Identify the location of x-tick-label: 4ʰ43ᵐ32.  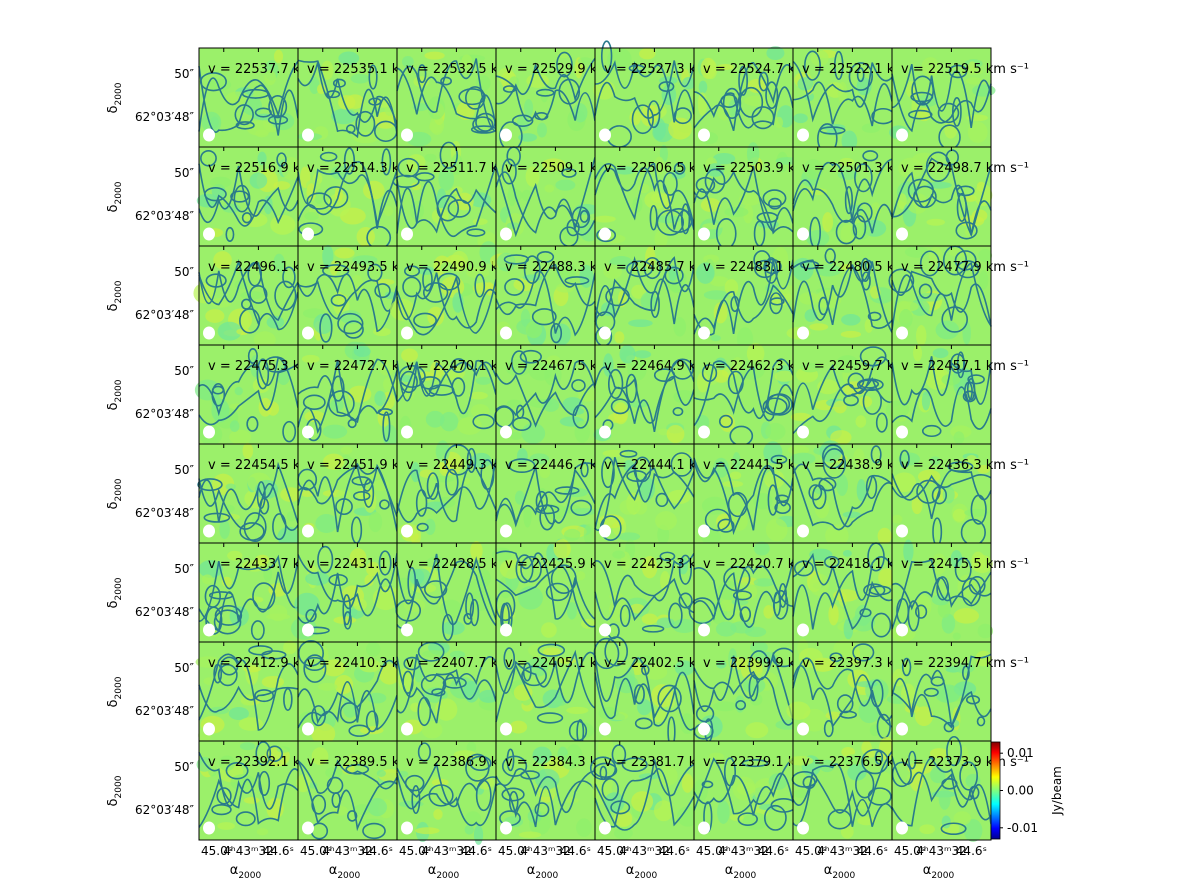
(446, 851).